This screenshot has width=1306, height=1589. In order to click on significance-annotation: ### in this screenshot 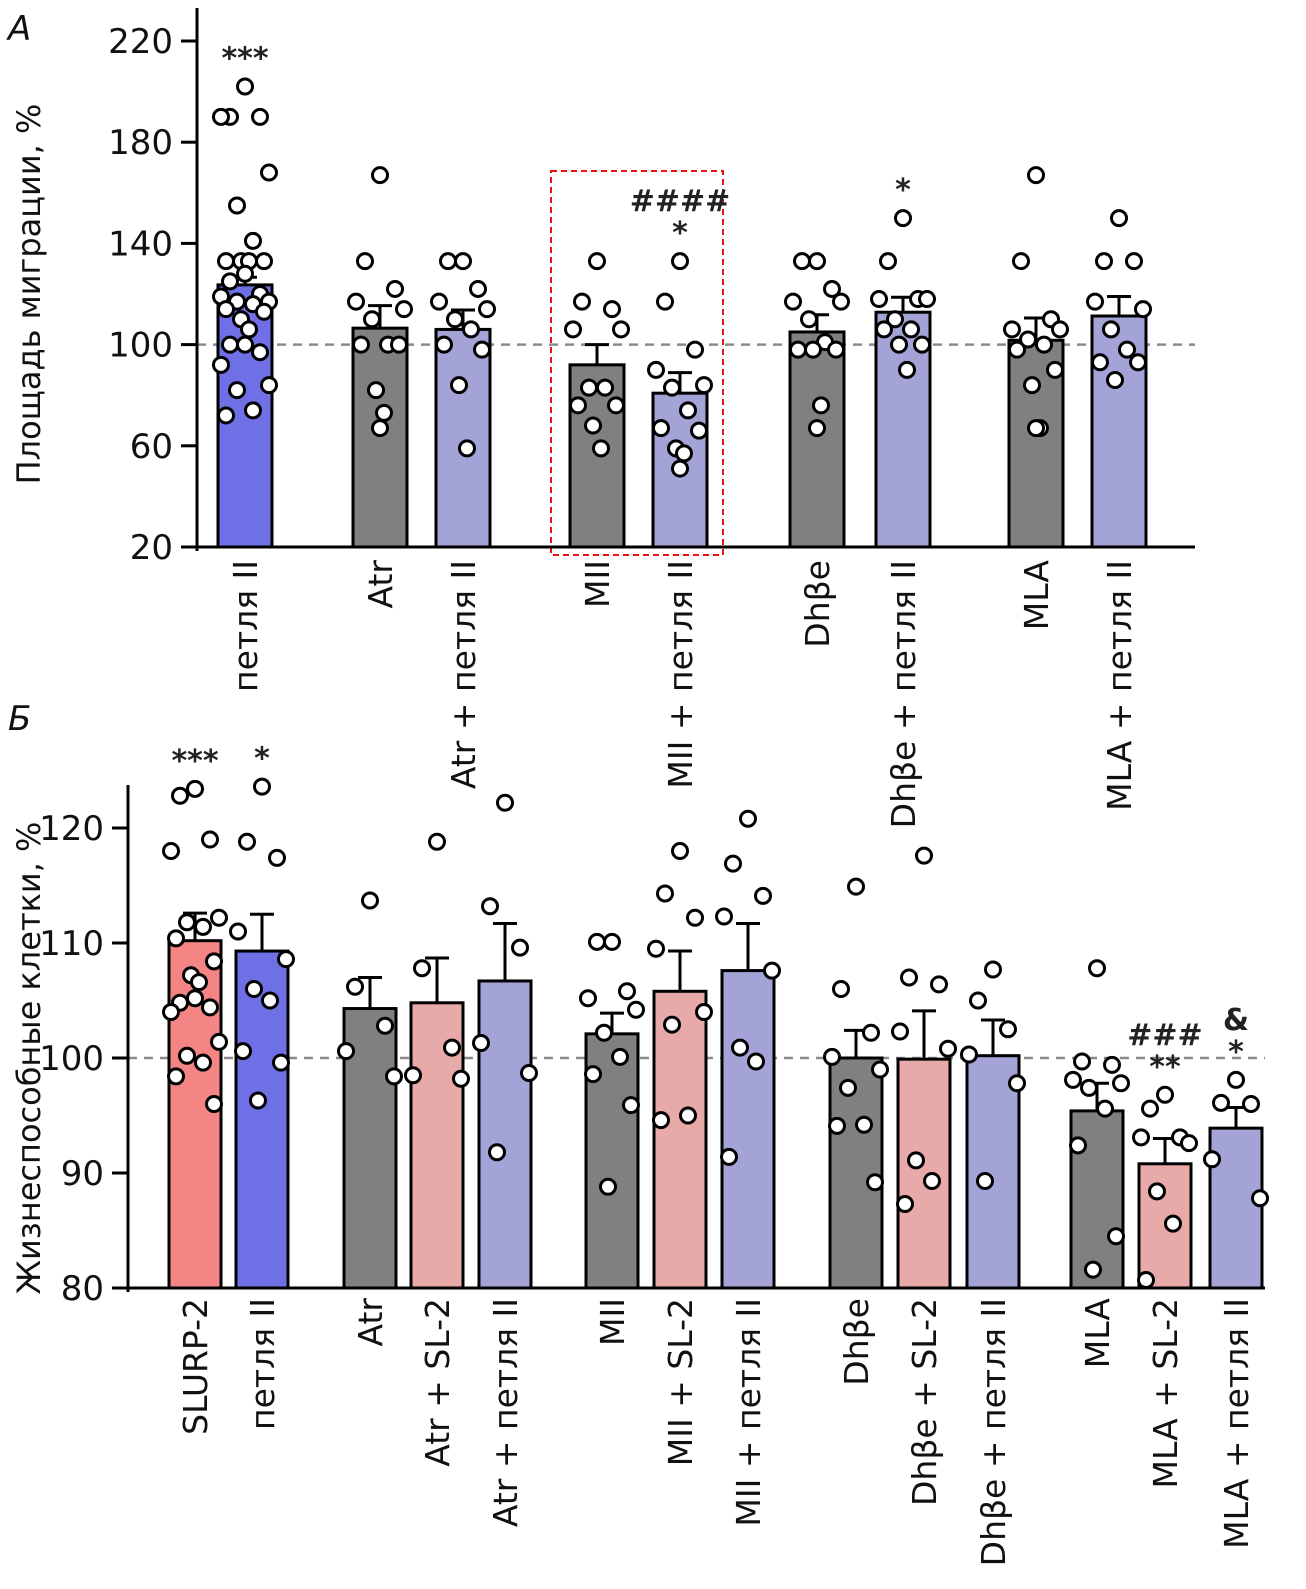, I will do `click(1164, 1035)`.